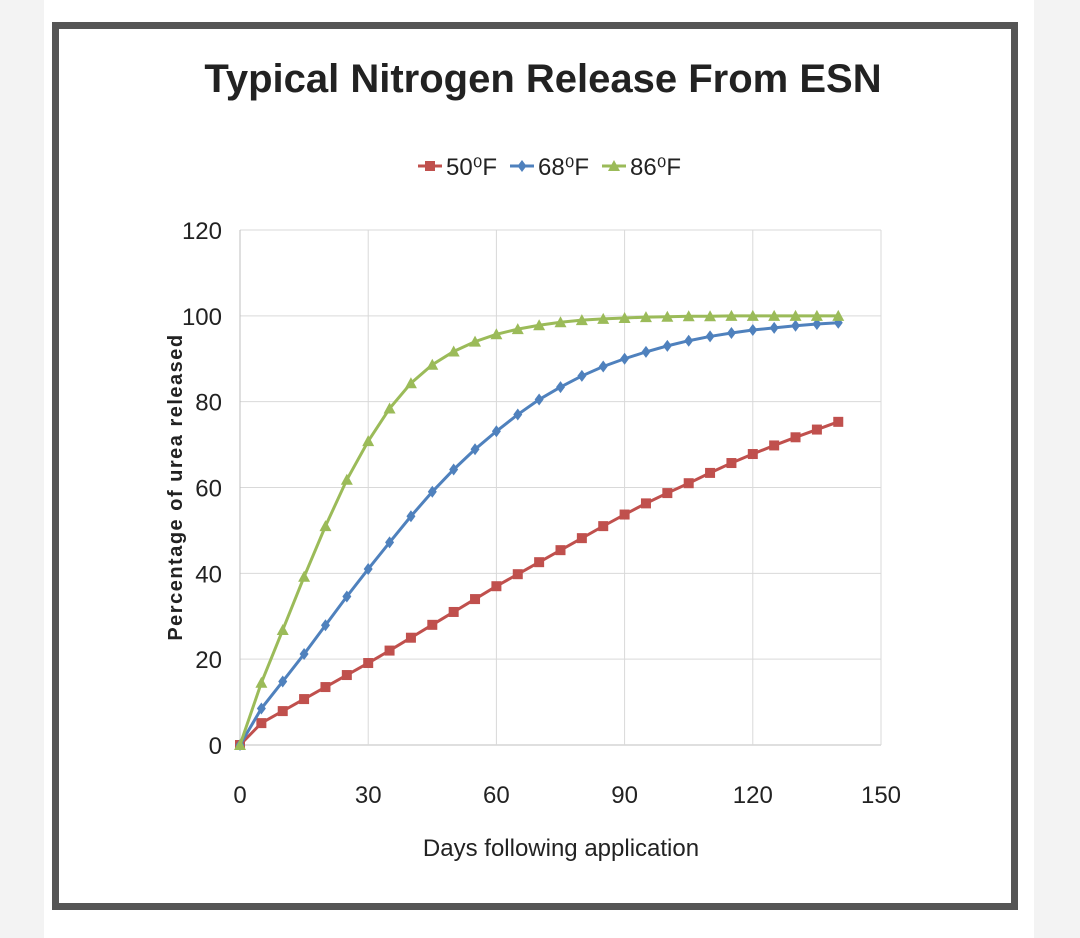 The width and height of the screenshot is (1080, 938). Describe the element at coordinates (655, 167) in the screenshot. I see `legend-label: 86⁰F` at that location.